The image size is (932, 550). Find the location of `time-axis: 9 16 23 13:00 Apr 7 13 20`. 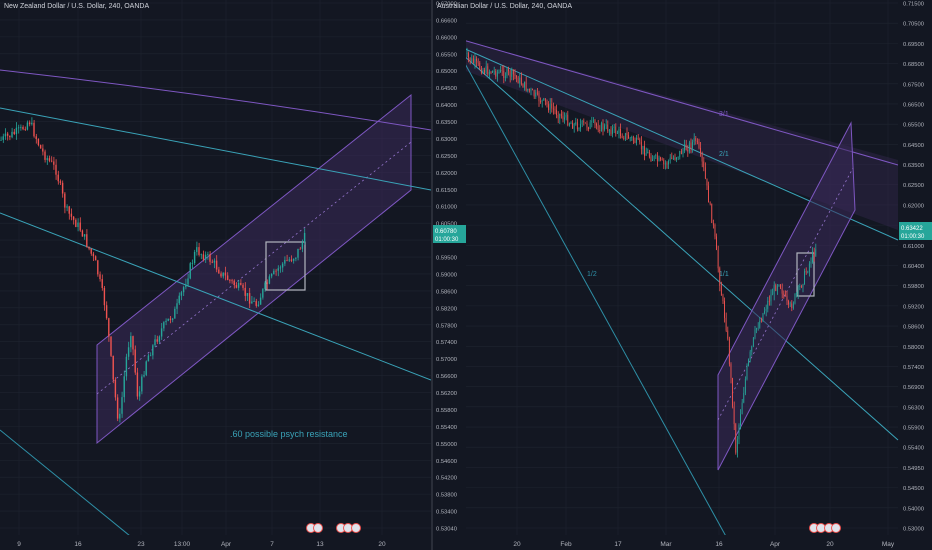

time-axis: 9 16 23 13:00 Apr 7 13 20 is located at coordinates (215, 542).